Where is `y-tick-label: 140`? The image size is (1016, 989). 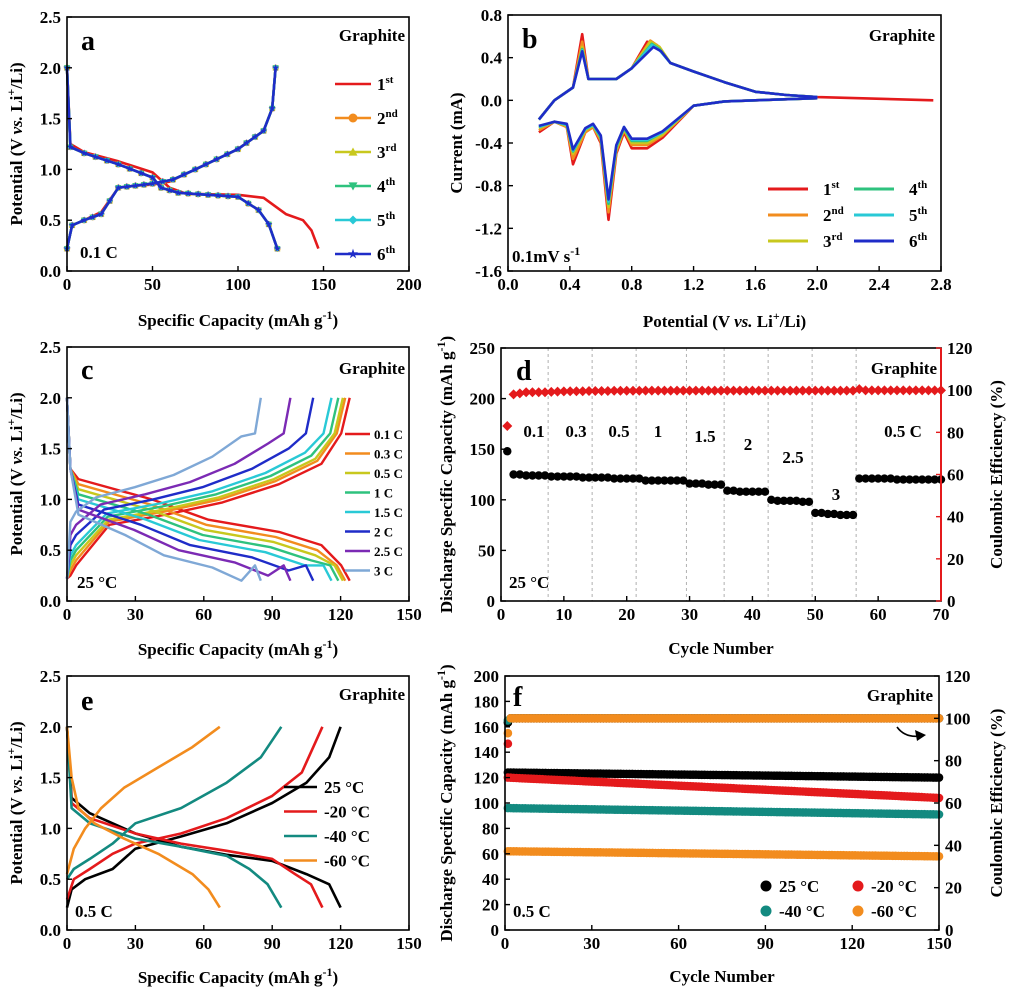 y-tick-label: 140 is located at coordinates (487, 752).